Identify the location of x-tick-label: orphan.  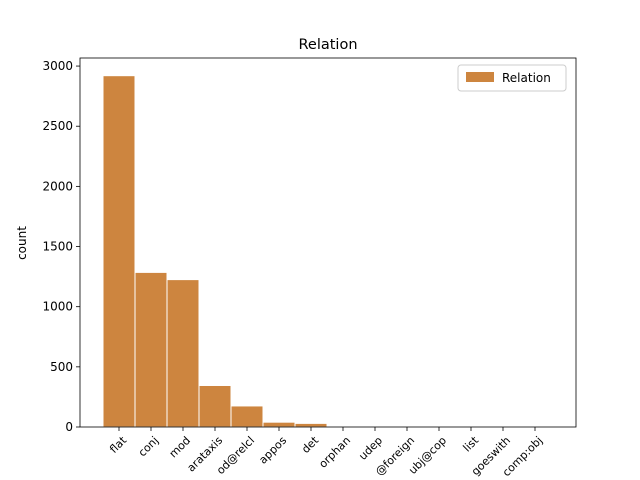
(334, 452).